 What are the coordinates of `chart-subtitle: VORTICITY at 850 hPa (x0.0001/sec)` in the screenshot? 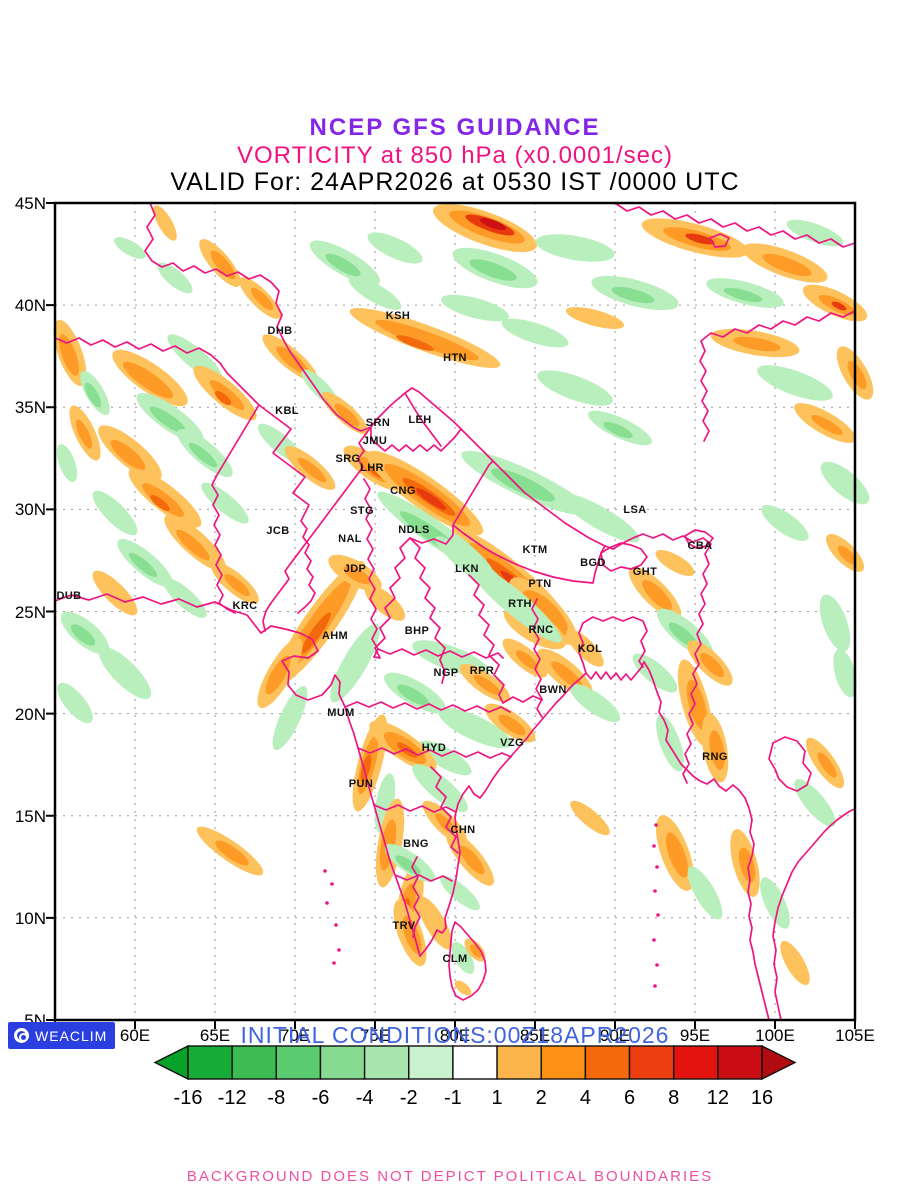 It's located at (455, 155).